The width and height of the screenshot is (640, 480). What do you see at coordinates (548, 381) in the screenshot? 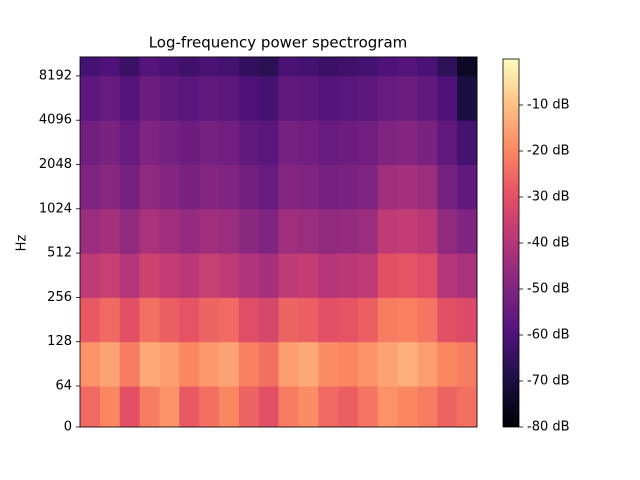
I see `colorbar-tick-label: -70 dB` at bounding box center [548, 381].